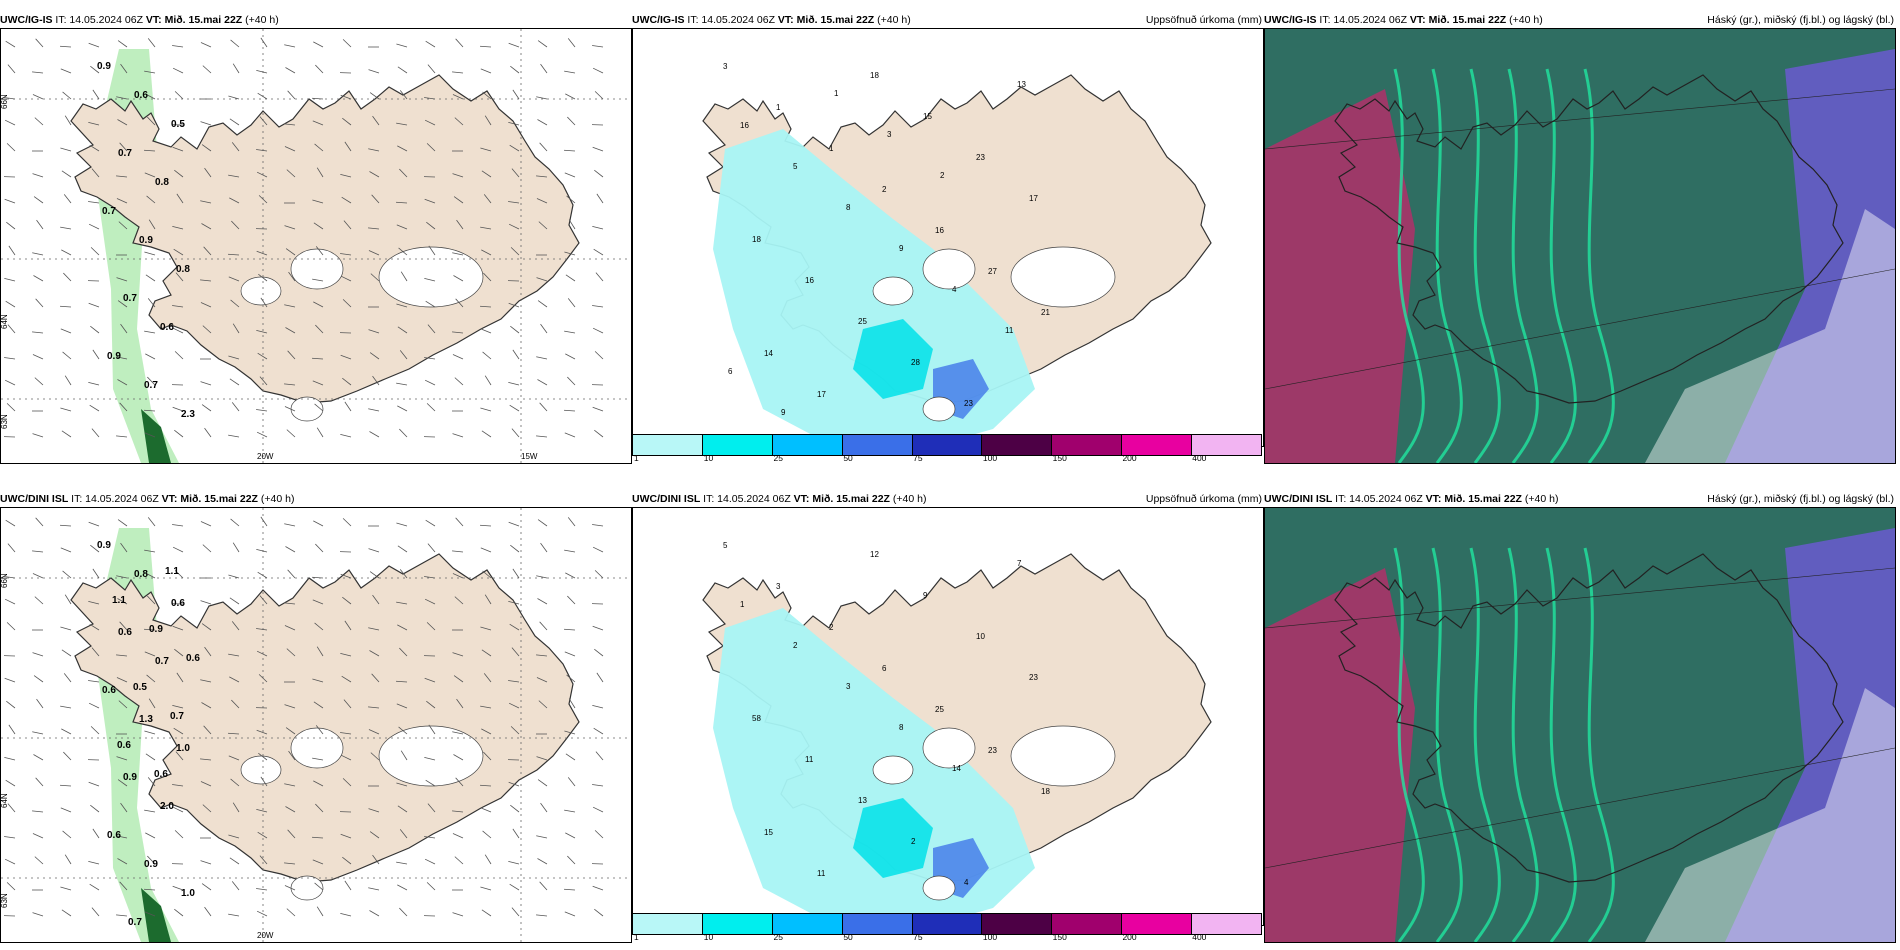 This screenshot has height=950, width=1900. I want to click on precip-total-label: 25, so click(939, 709).